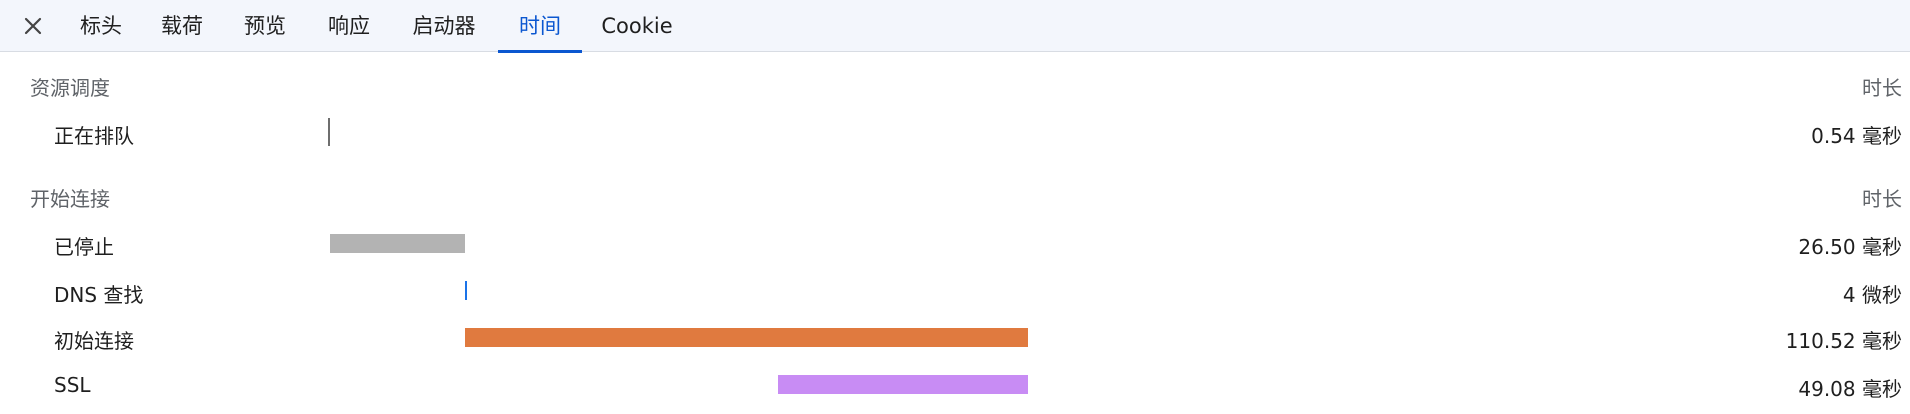  Describe the element at coordinates (637, 26) in the screenshot. I see `tab-cookies: Cookie` at that location.